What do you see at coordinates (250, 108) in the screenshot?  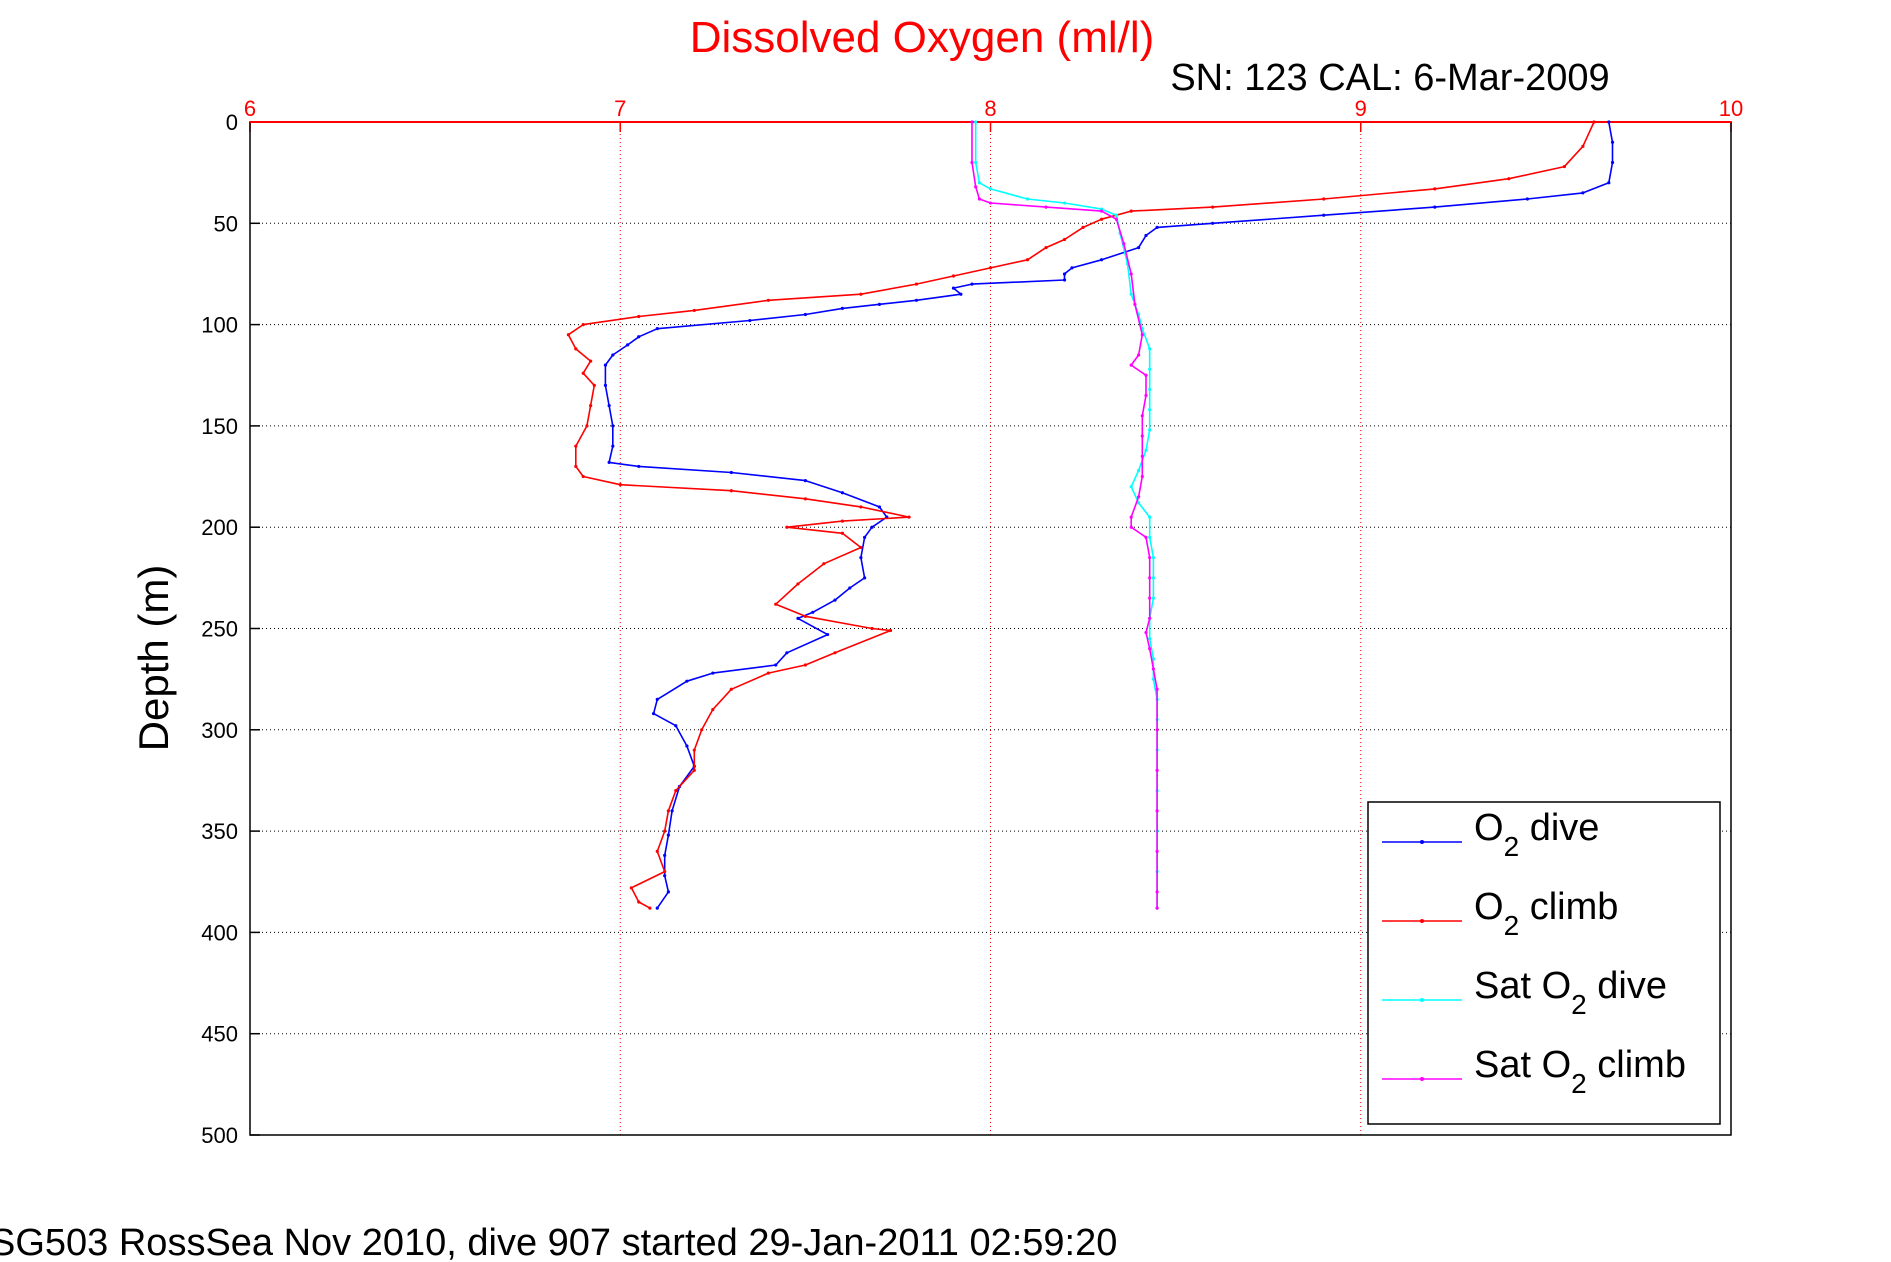 I see `x-tick-label: 6` at bounding box center [250, 108].